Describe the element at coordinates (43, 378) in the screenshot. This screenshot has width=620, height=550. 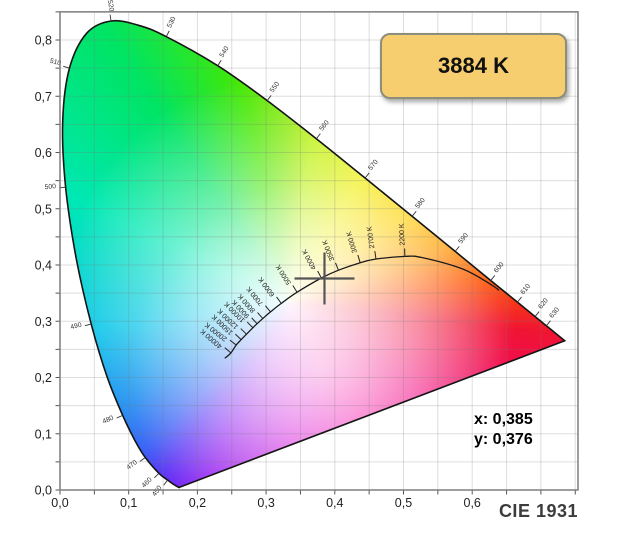
I see `y-tick-label: 0,2` at that location.